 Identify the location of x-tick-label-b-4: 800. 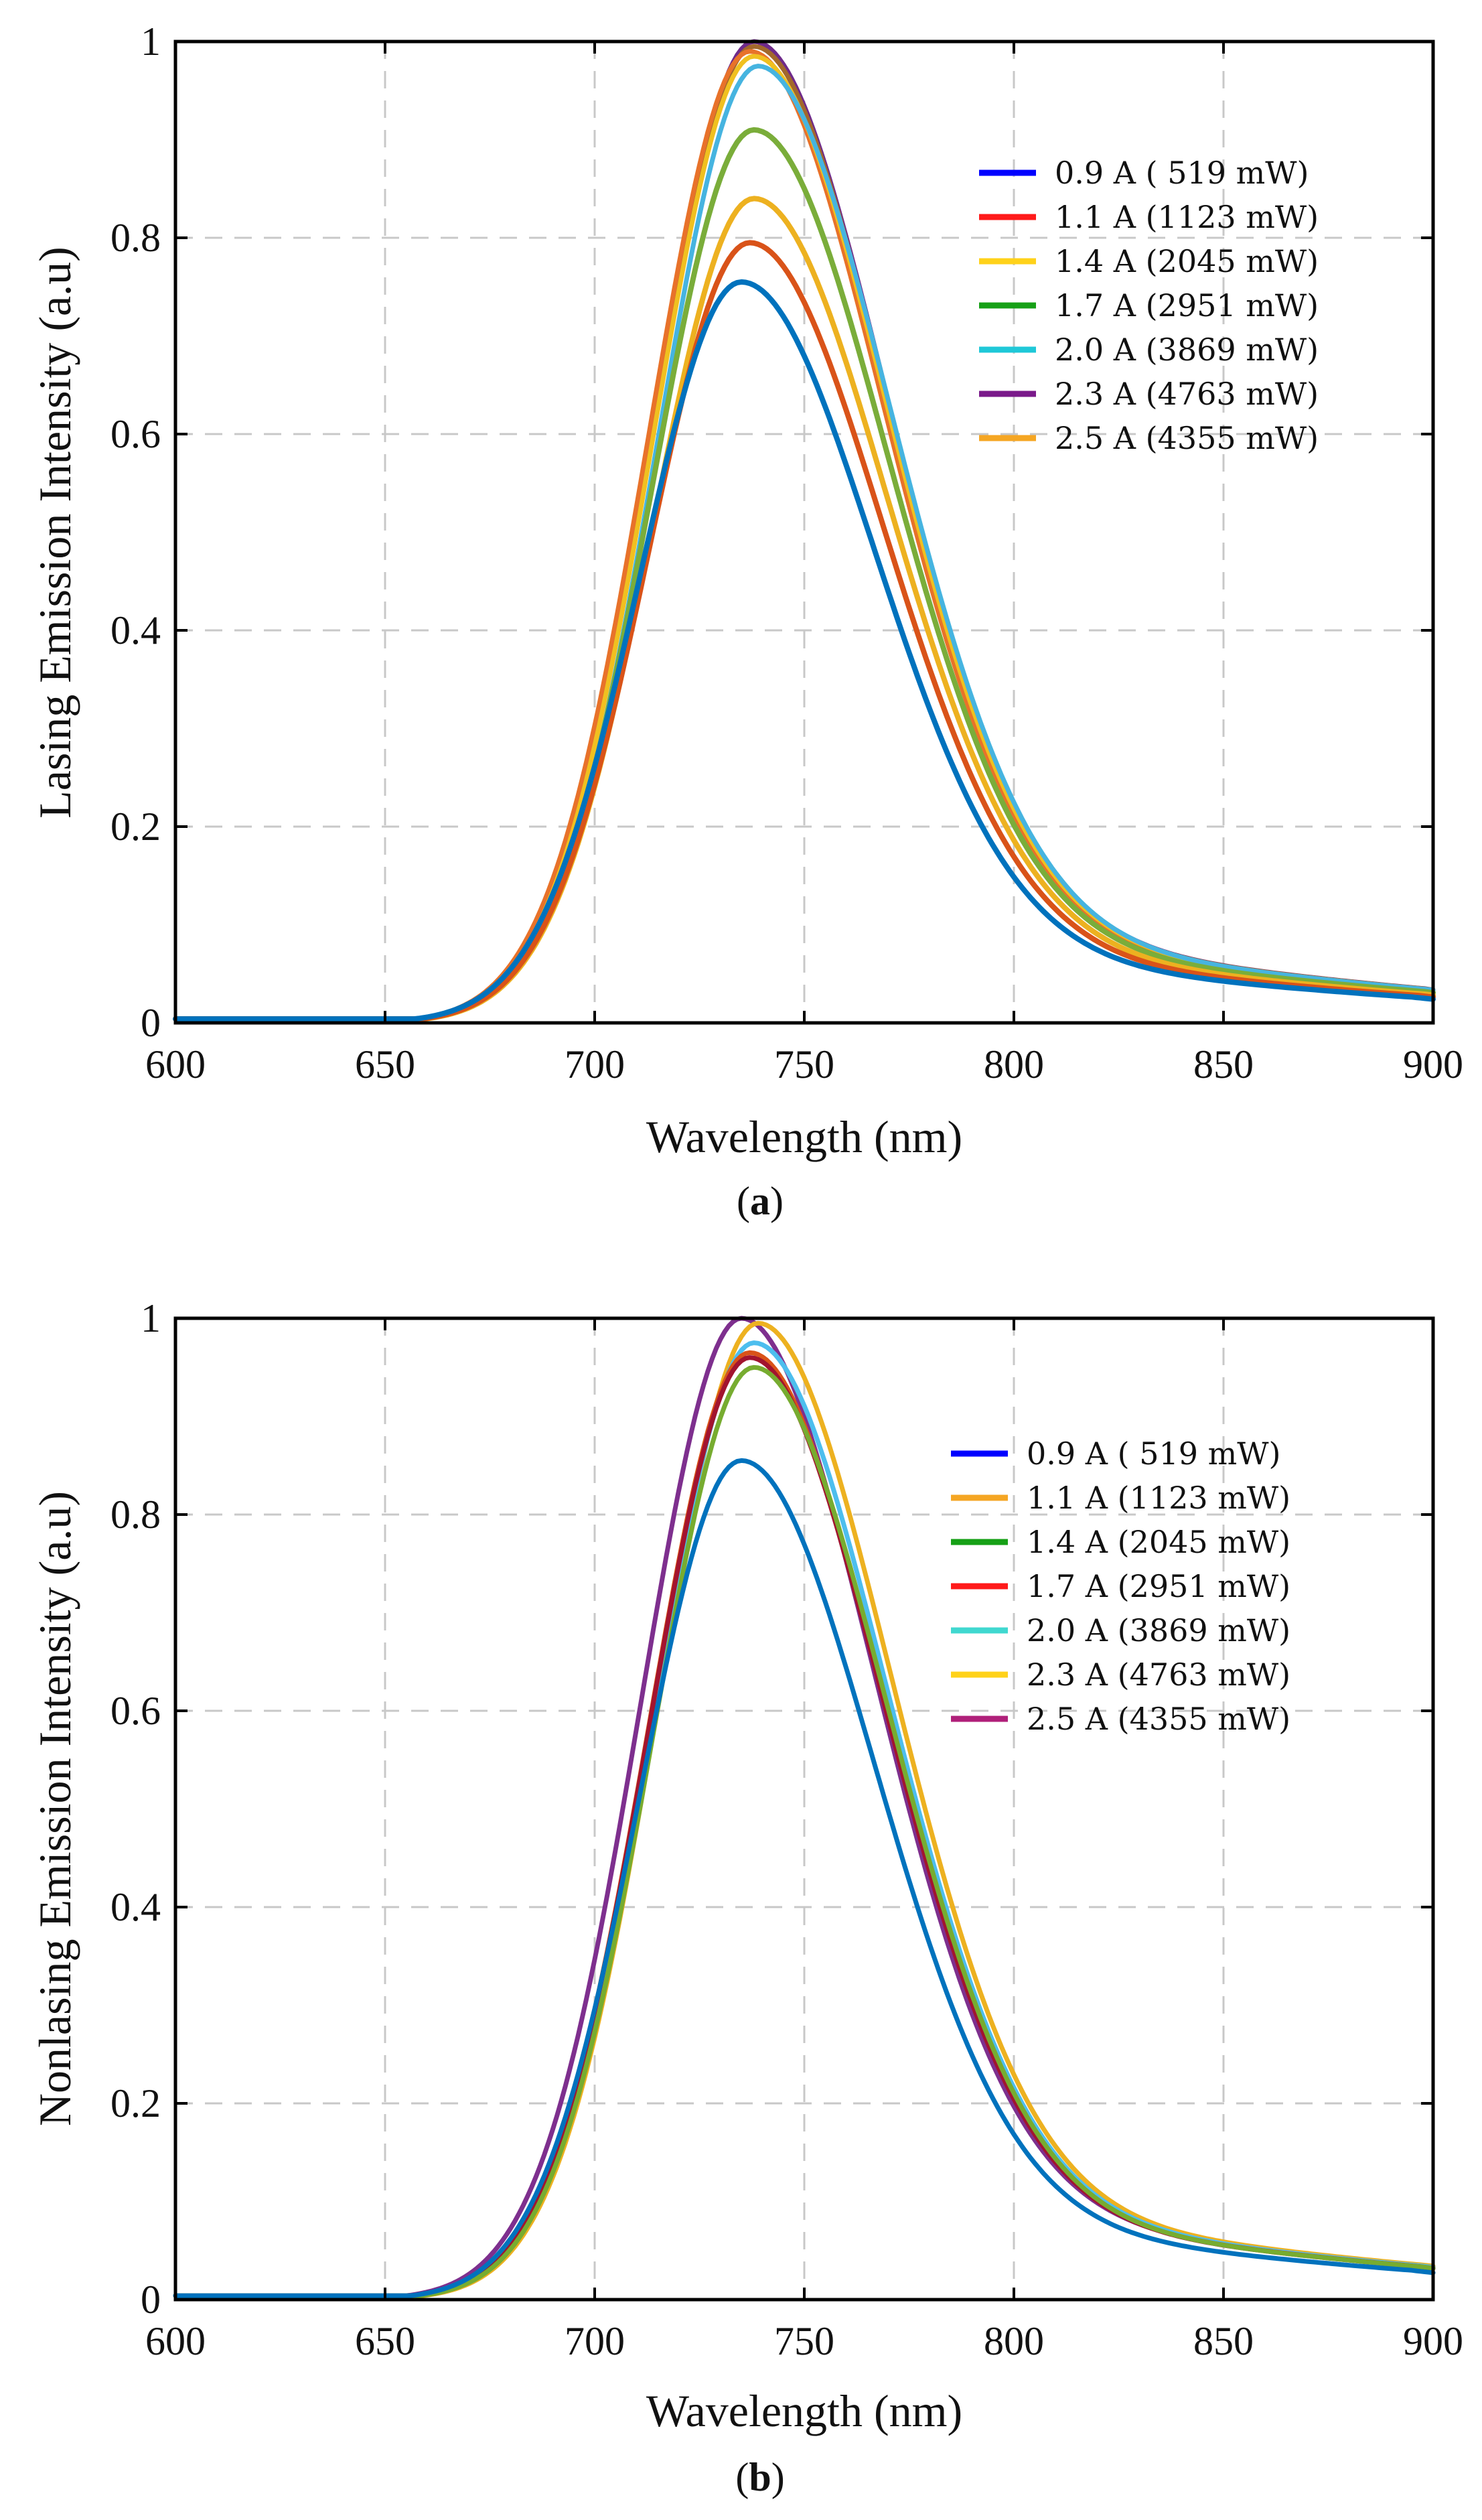
(1014, 2341).